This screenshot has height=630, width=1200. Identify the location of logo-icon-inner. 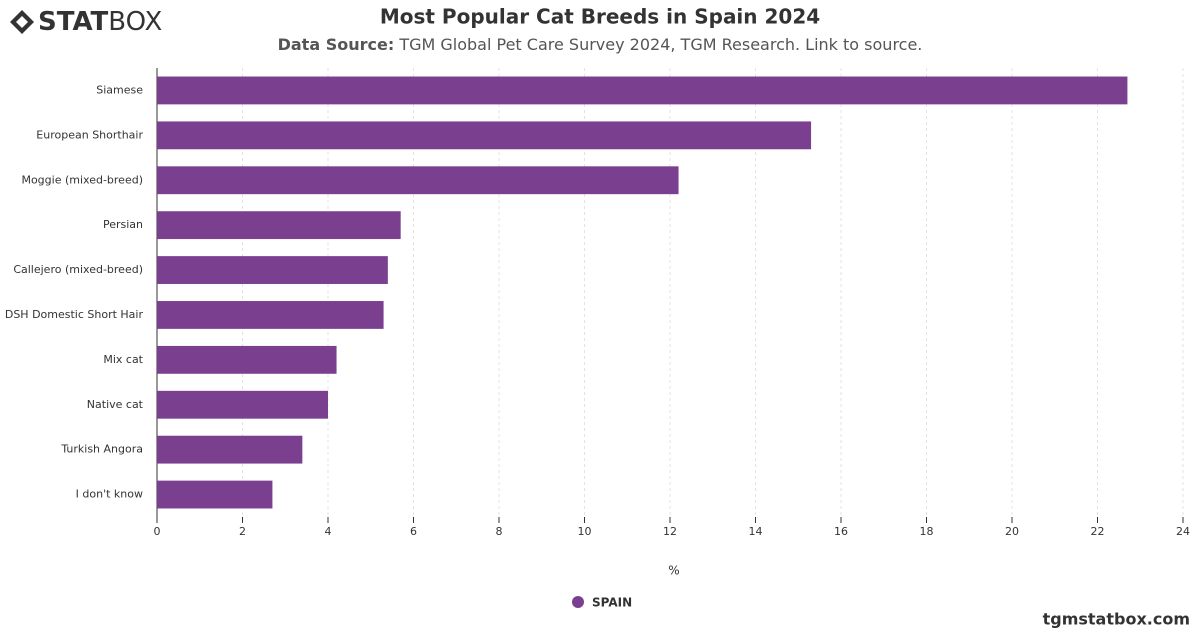
(22, 22).